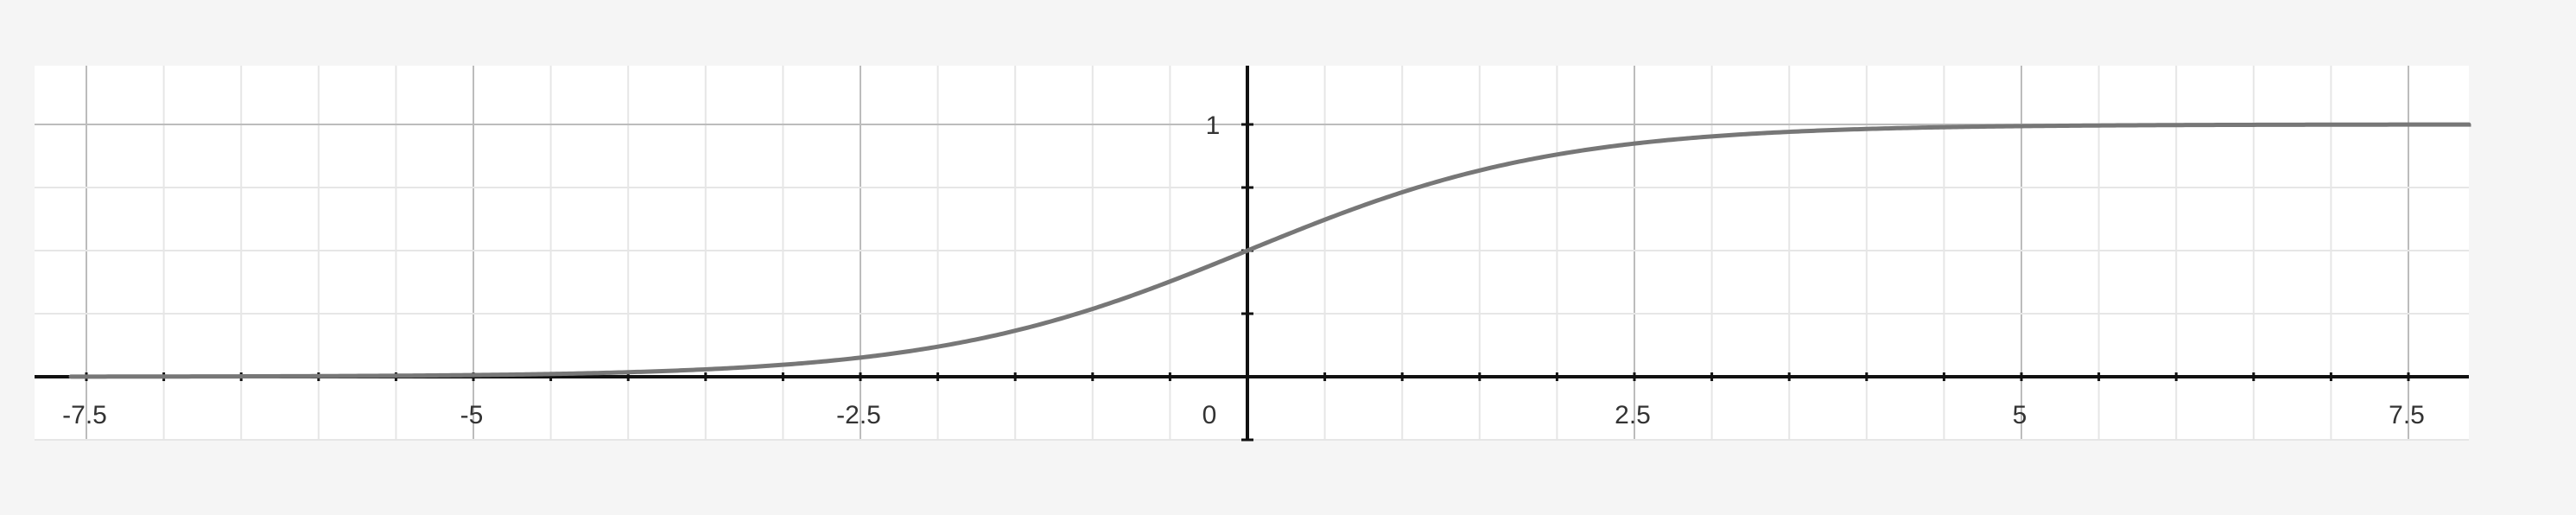 The height and width of the screenshot is (515, 2576). I want to click on x-tick-label: -5, so click(472, 415).